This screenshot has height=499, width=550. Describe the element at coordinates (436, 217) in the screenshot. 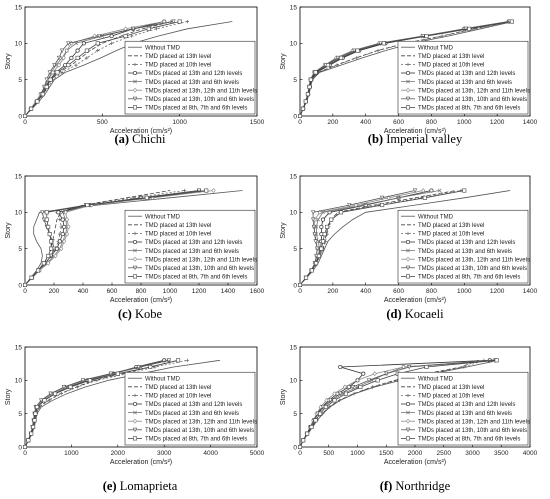

I see `legend-label: Without TMD` at that location.